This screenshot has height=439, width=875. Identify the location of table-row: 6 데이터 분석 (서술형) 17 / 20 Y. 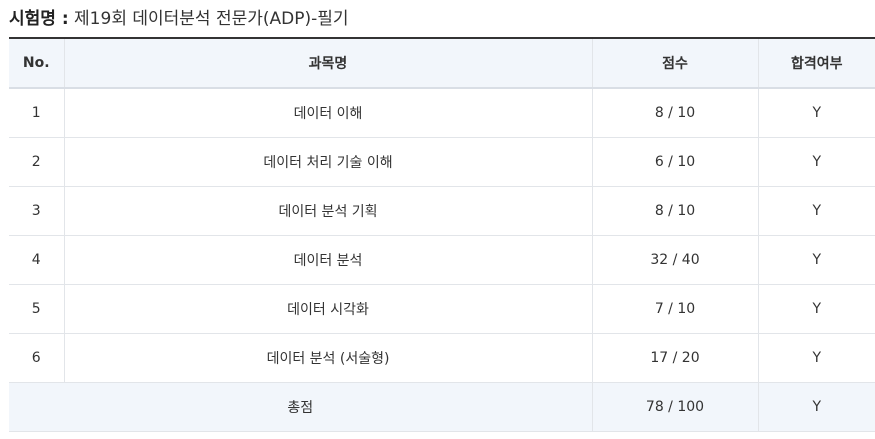
(442, 357).